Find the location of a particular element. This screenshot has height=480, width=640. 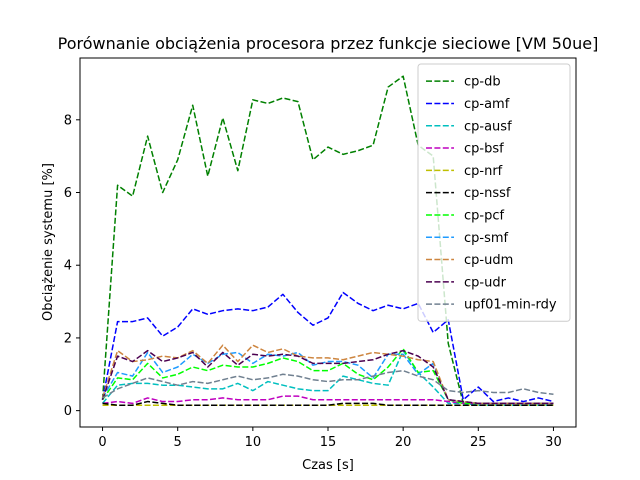

legend-label-cp-pcf: cp-pcf is located at coordinates (484, 215).